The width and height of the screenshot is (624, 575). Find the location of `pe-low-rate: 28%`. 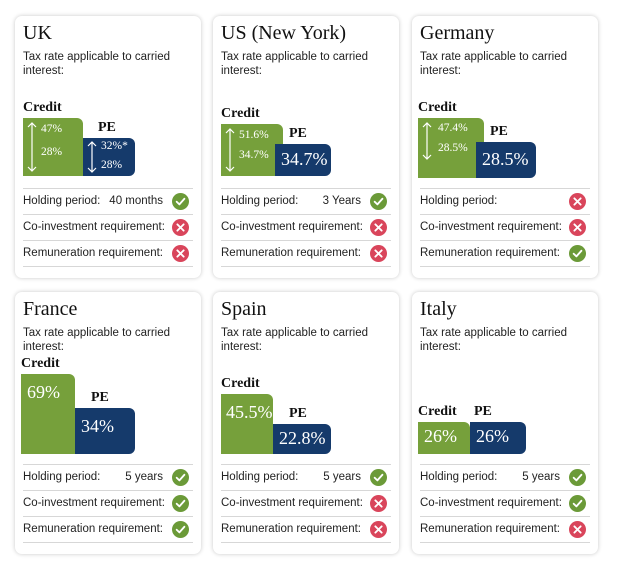

pe-low-rate: 28% is located at coordinates (112, 165).